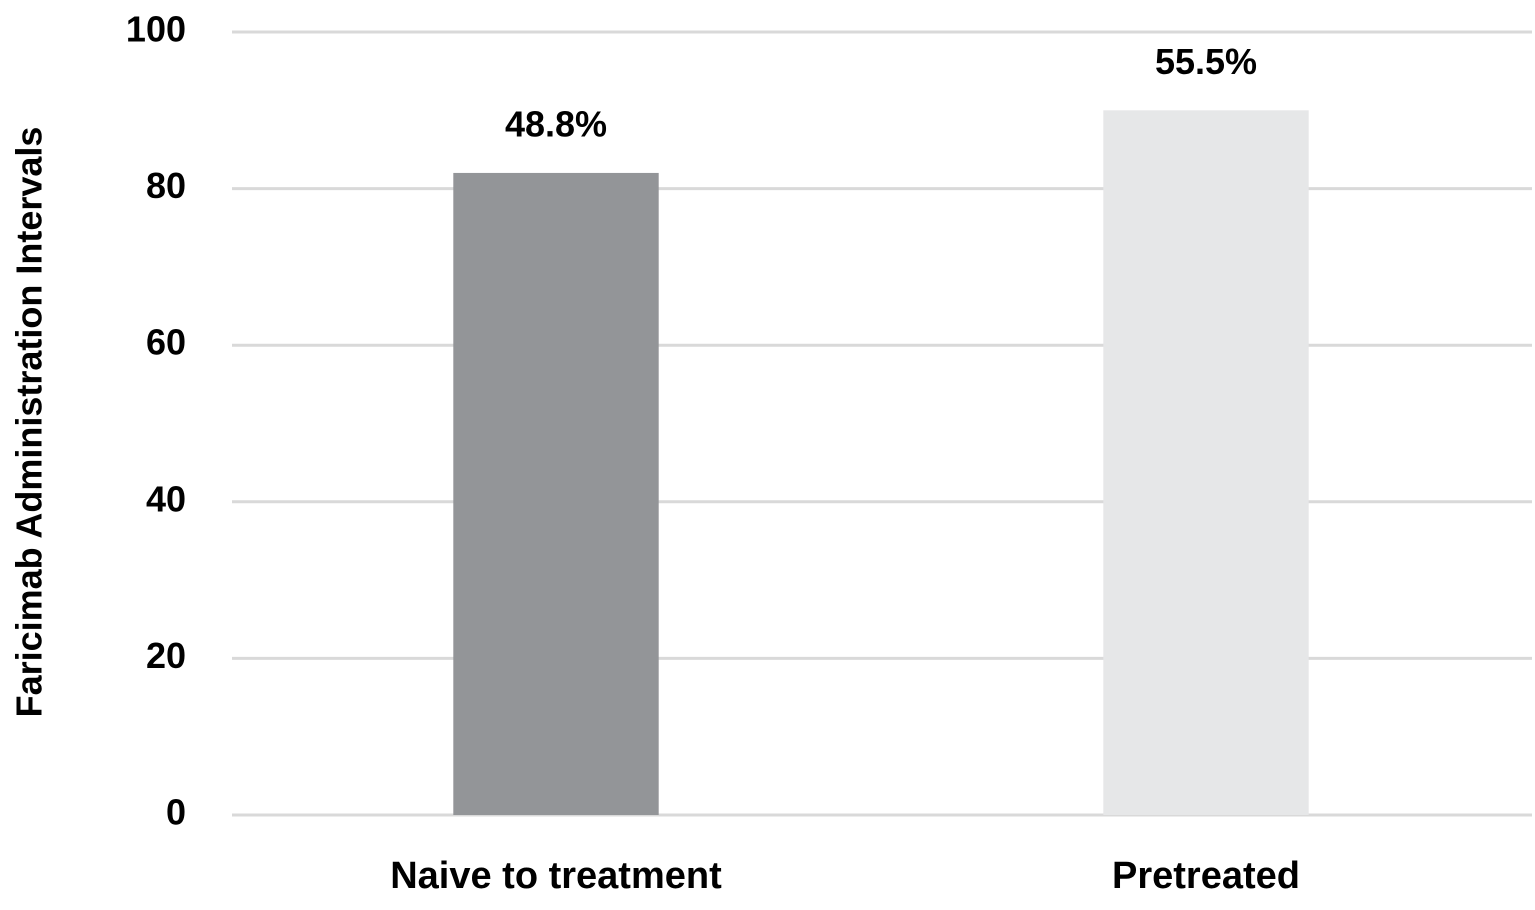  I want to click on annotation: 48.8%, so click(556, 123).